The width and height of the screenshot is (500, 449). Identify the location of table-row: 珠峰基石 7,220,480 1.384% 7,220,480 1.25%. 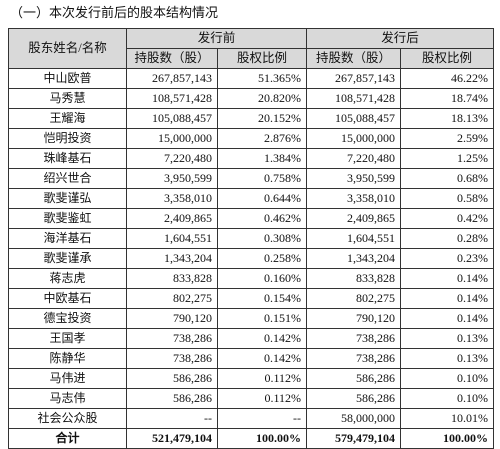
(251, 158).